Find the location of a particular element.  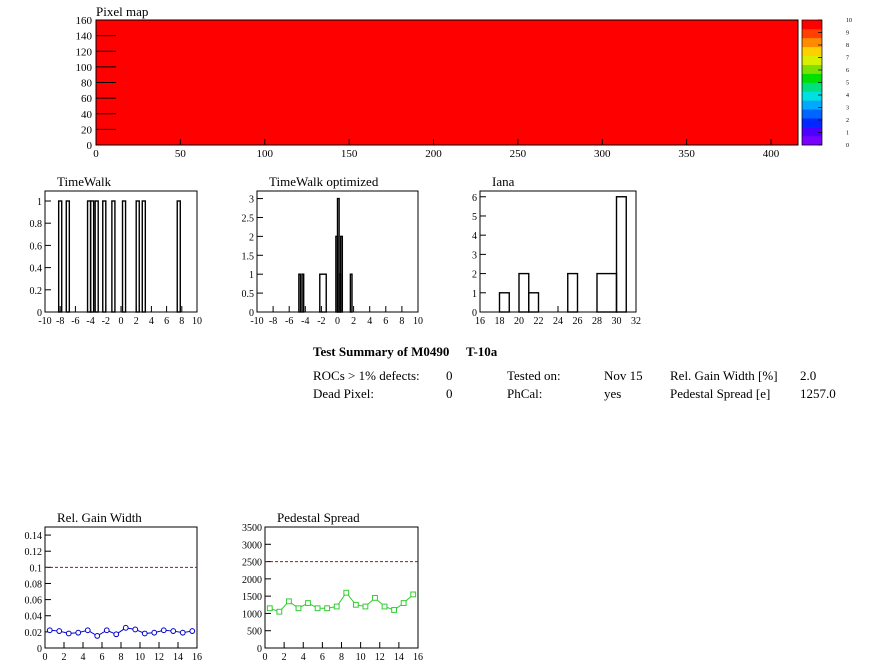

y-tick-label-hist1-0: 0 is located at coordinates (251, 313).